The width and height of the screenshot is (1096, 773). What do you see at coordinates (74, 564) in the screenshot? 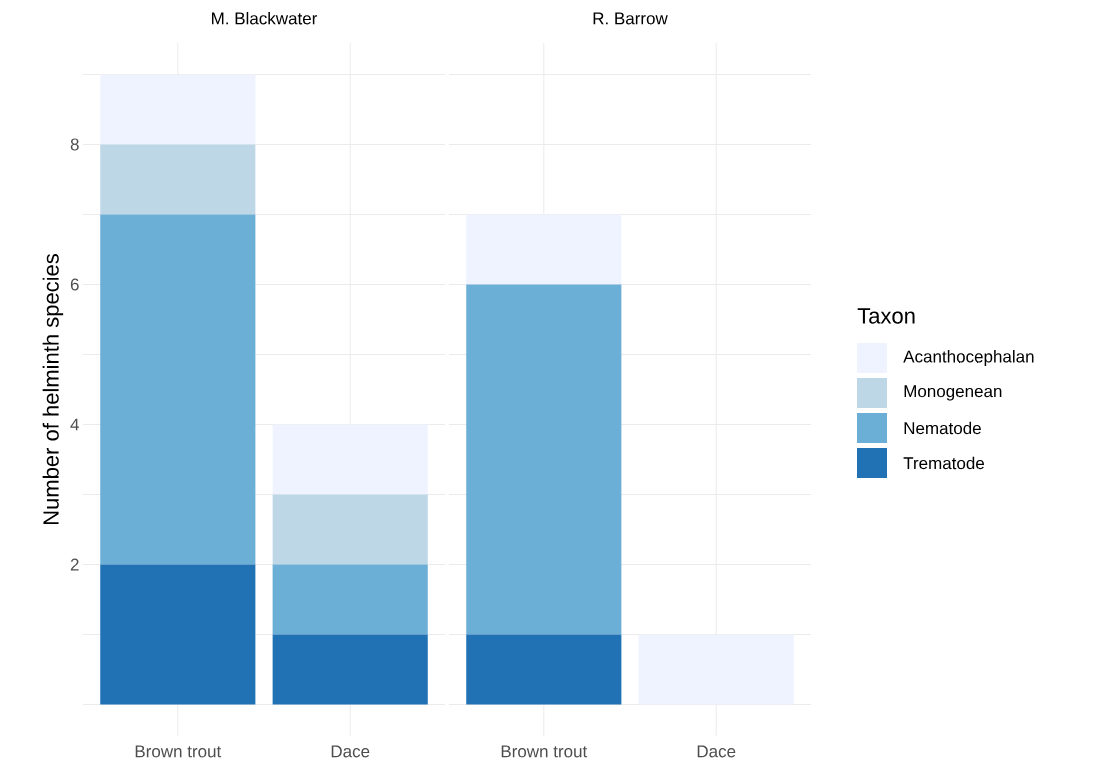
I see `y-tick-label: 2` at bounding box center [74, 564].